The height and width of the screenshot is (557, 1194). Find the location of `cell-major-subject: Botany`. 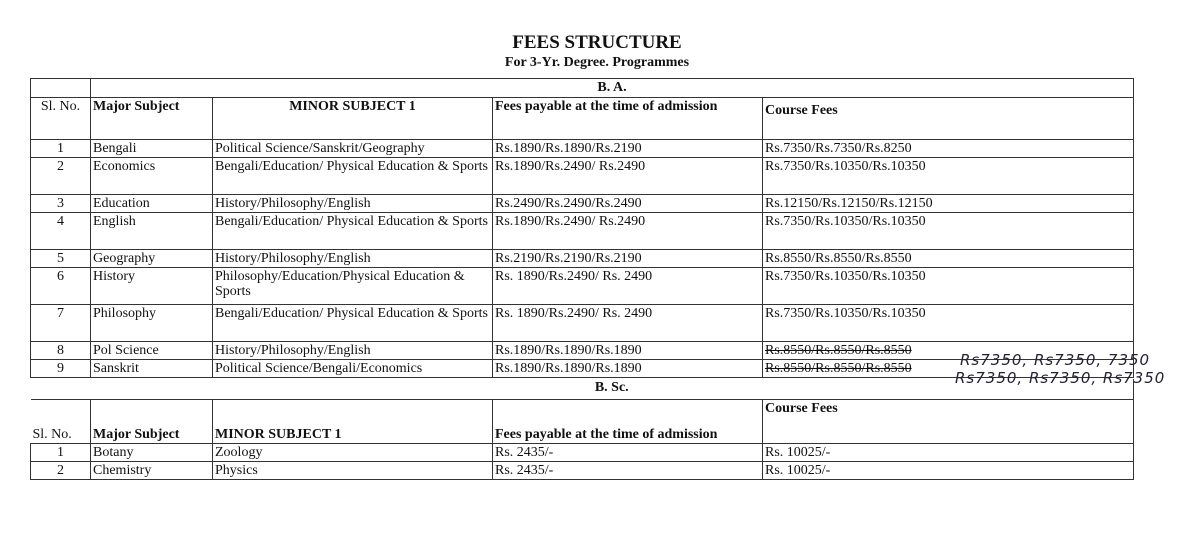

cell-major-subject: Botany is located at coordinates (151, 452).